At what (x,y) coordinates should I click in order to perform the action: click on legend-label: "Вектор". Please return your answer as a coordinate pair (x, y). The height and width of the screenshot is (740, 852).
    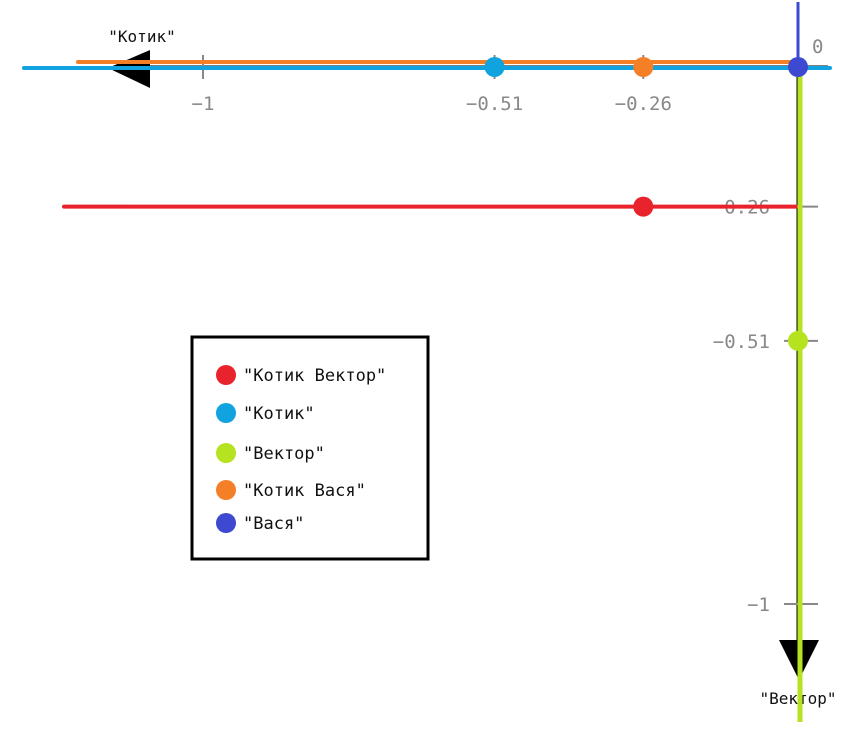
    Looking at the image, I should click on (284, 454).